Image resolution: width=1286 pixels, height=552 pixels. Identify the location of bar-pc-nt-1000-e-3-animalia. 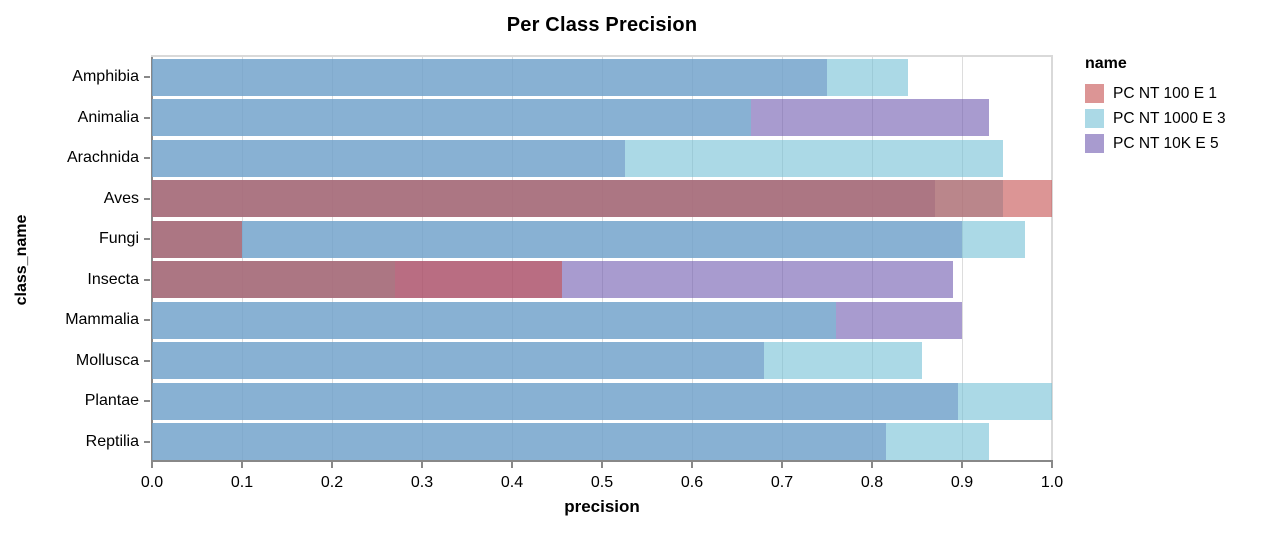
(451, 118).